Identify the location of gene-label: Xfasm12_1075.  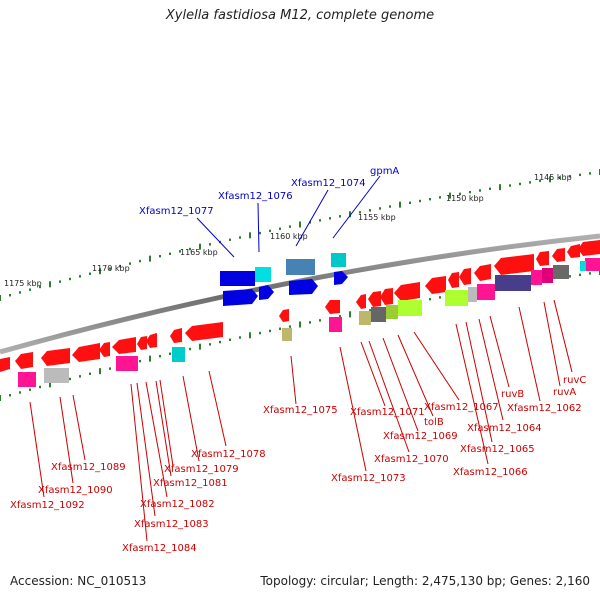
(300, 410).